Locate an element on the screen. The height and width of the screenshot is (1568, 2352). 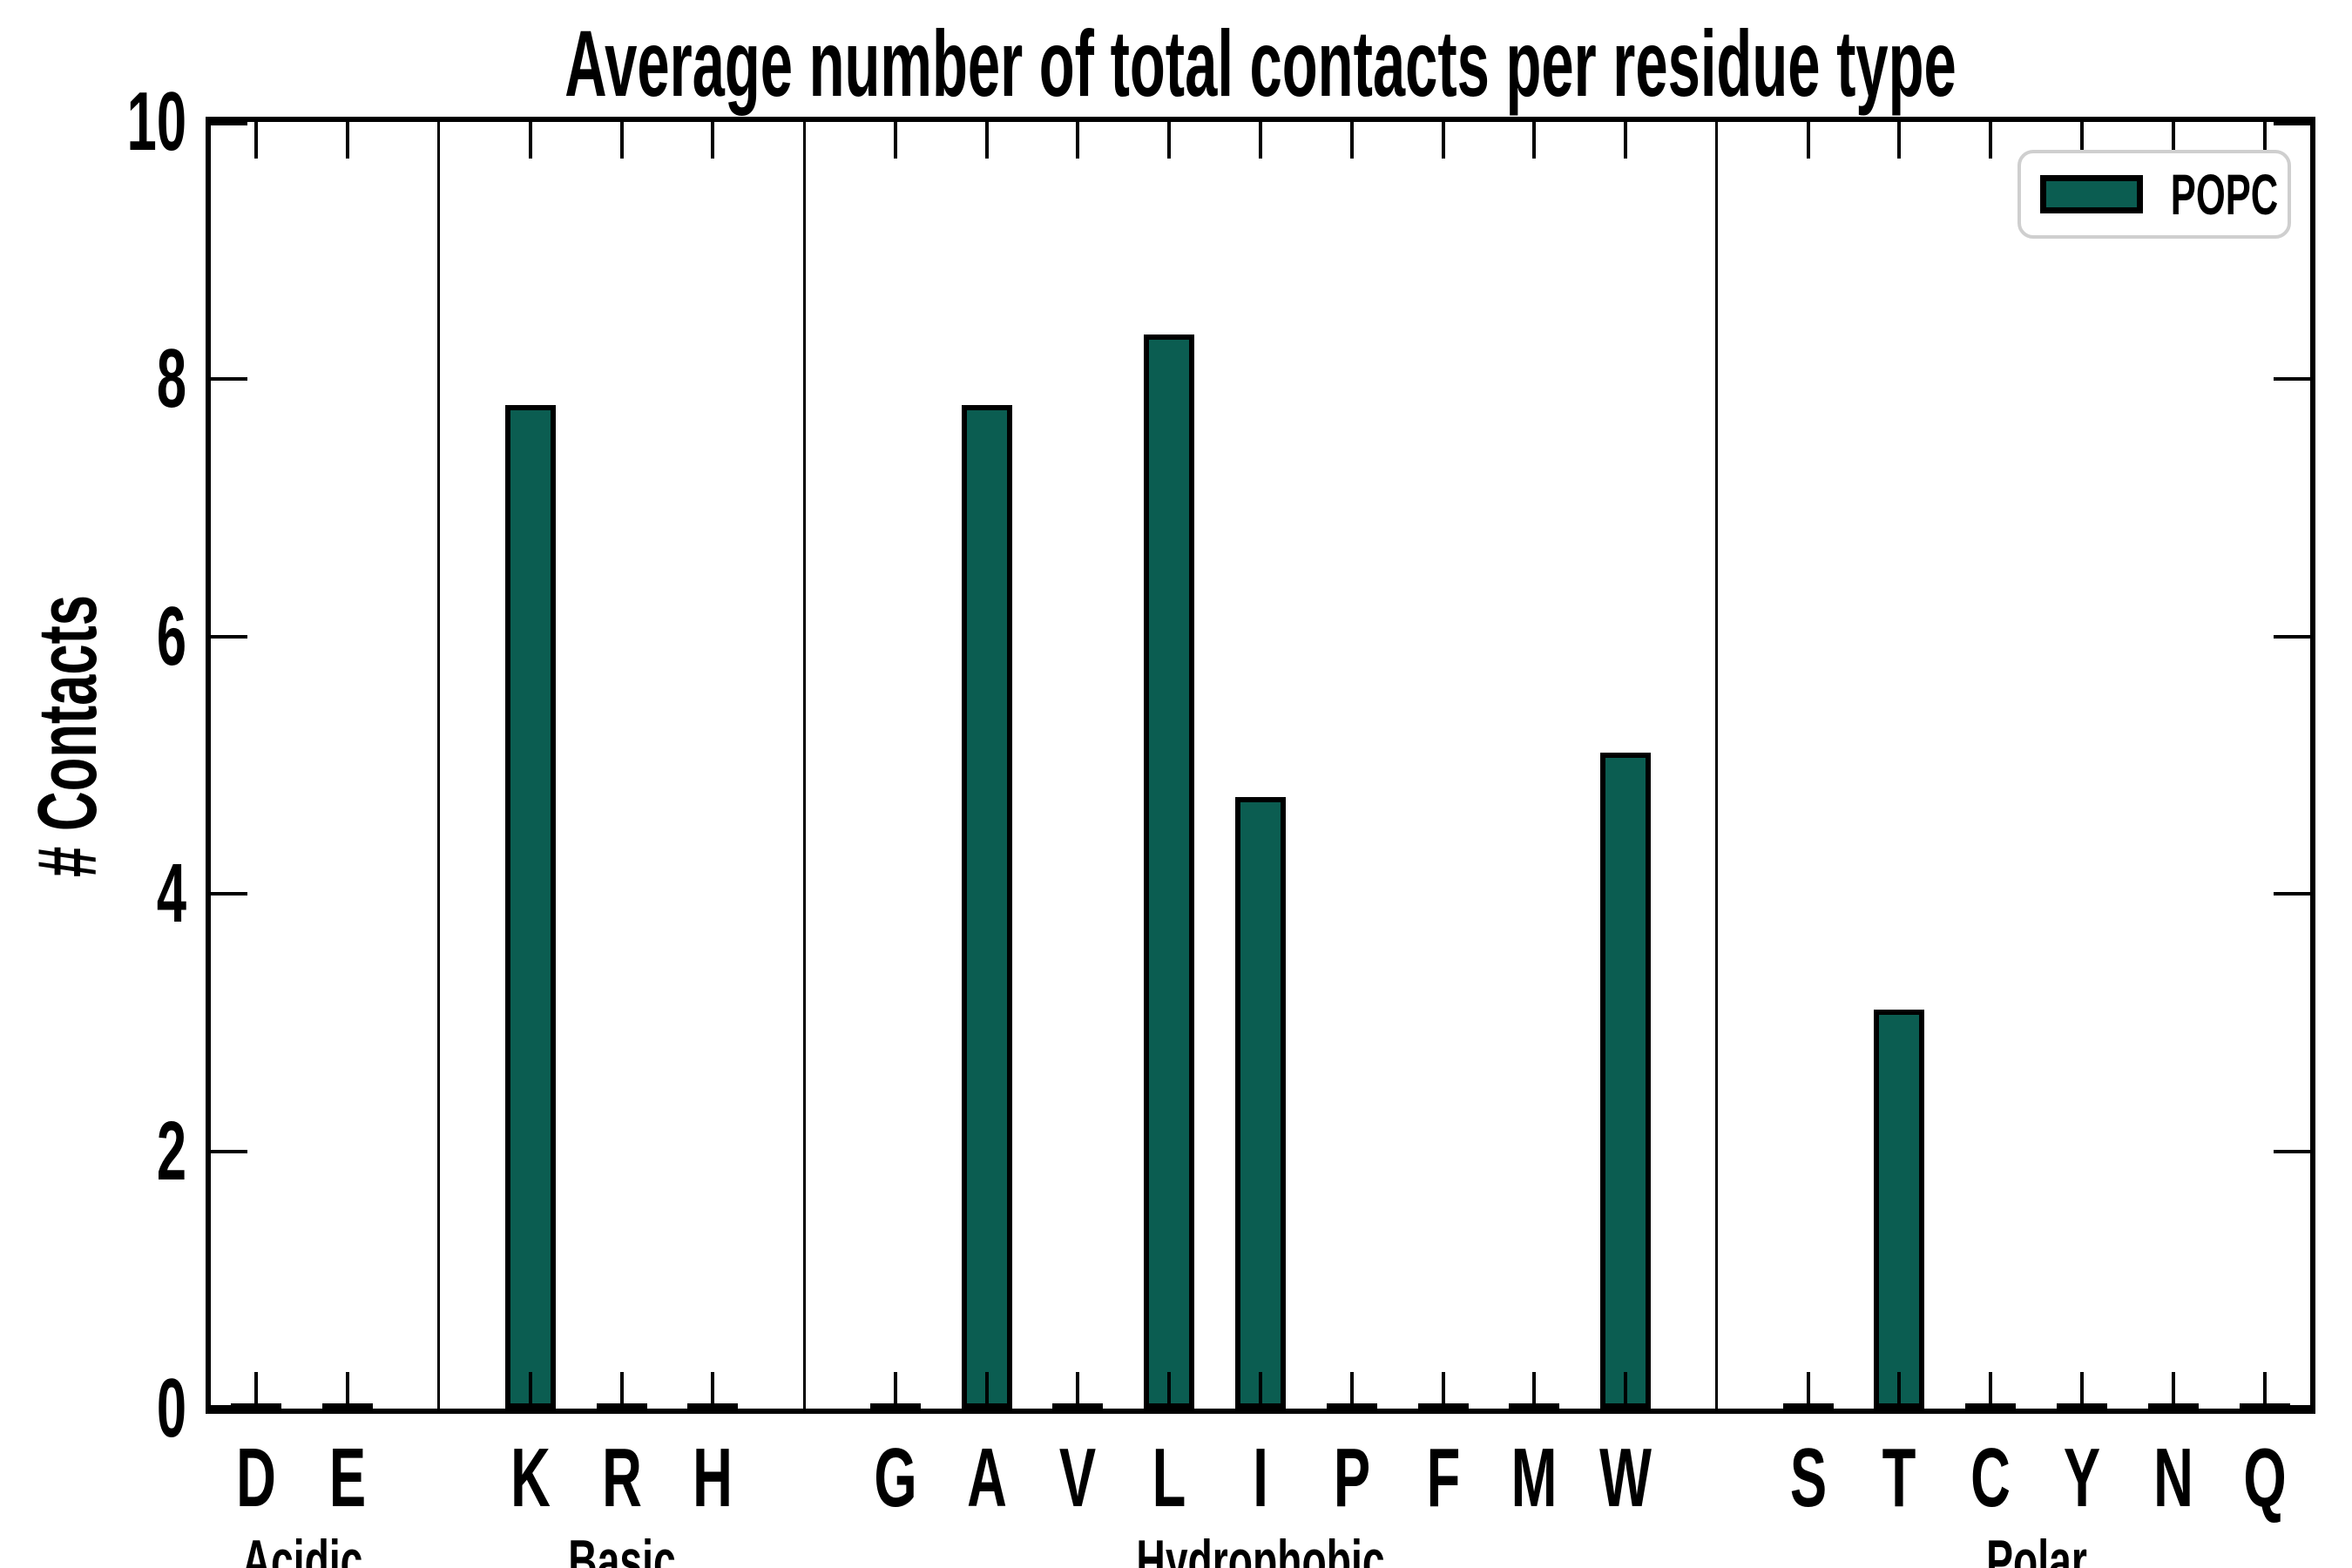
bar-T is located at coordinates (1899, 1209).